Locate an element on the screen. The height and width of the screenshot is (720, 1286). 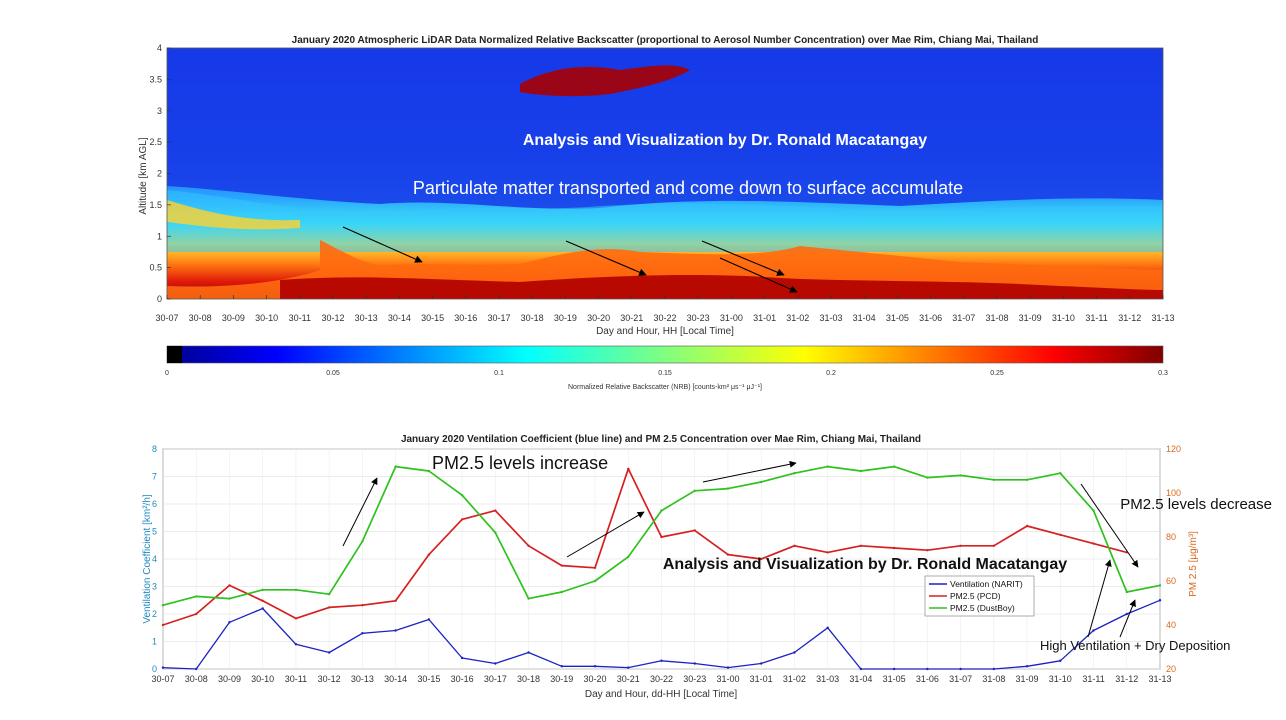
colorbar-tick-label: 0.1 is located at coordinates (499, 373).